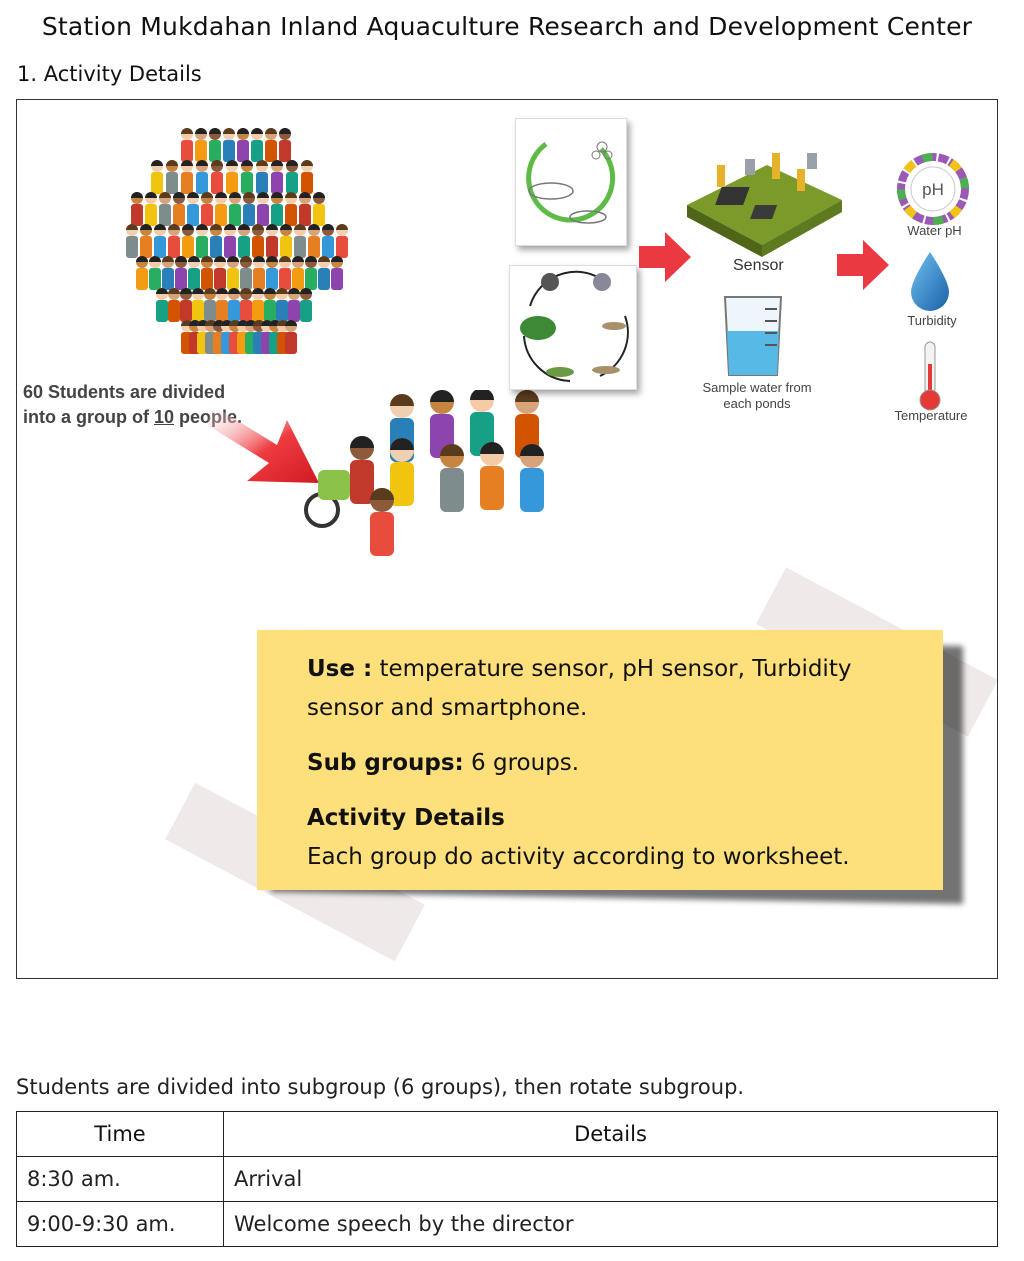 The image size is (1024, 1261). I want to click on table-header-row: Time Details, so click(507, 1134).